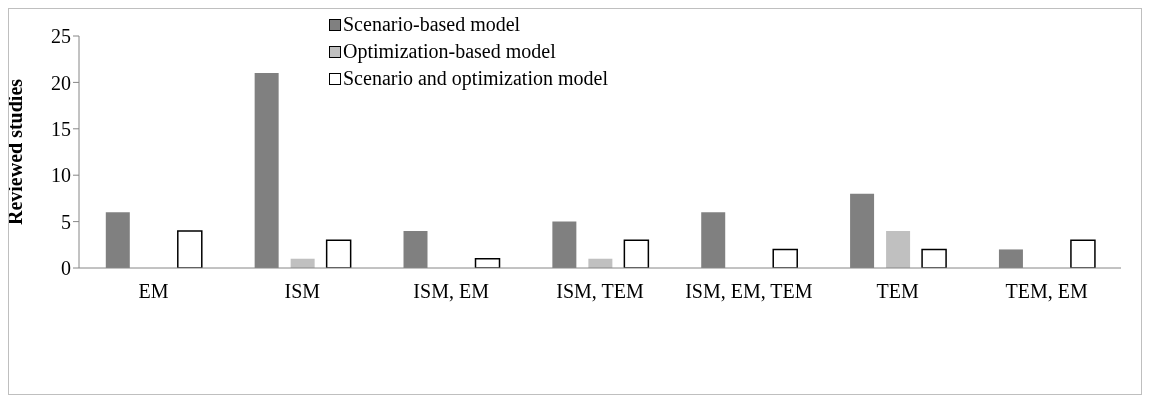 The width and height of the screenshot is (1150, 403). I want to click on y-tick-label: 10, so click(61, 175).